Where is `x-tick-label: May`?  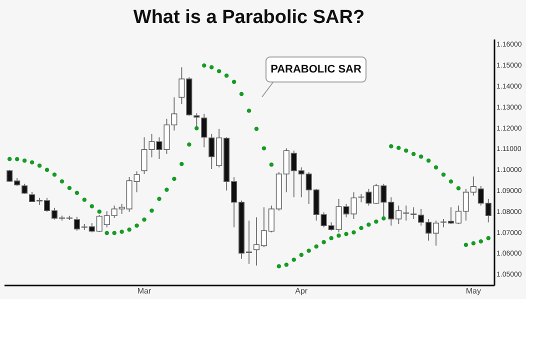
x-tick-label: May is located at coordinates (473, 291).